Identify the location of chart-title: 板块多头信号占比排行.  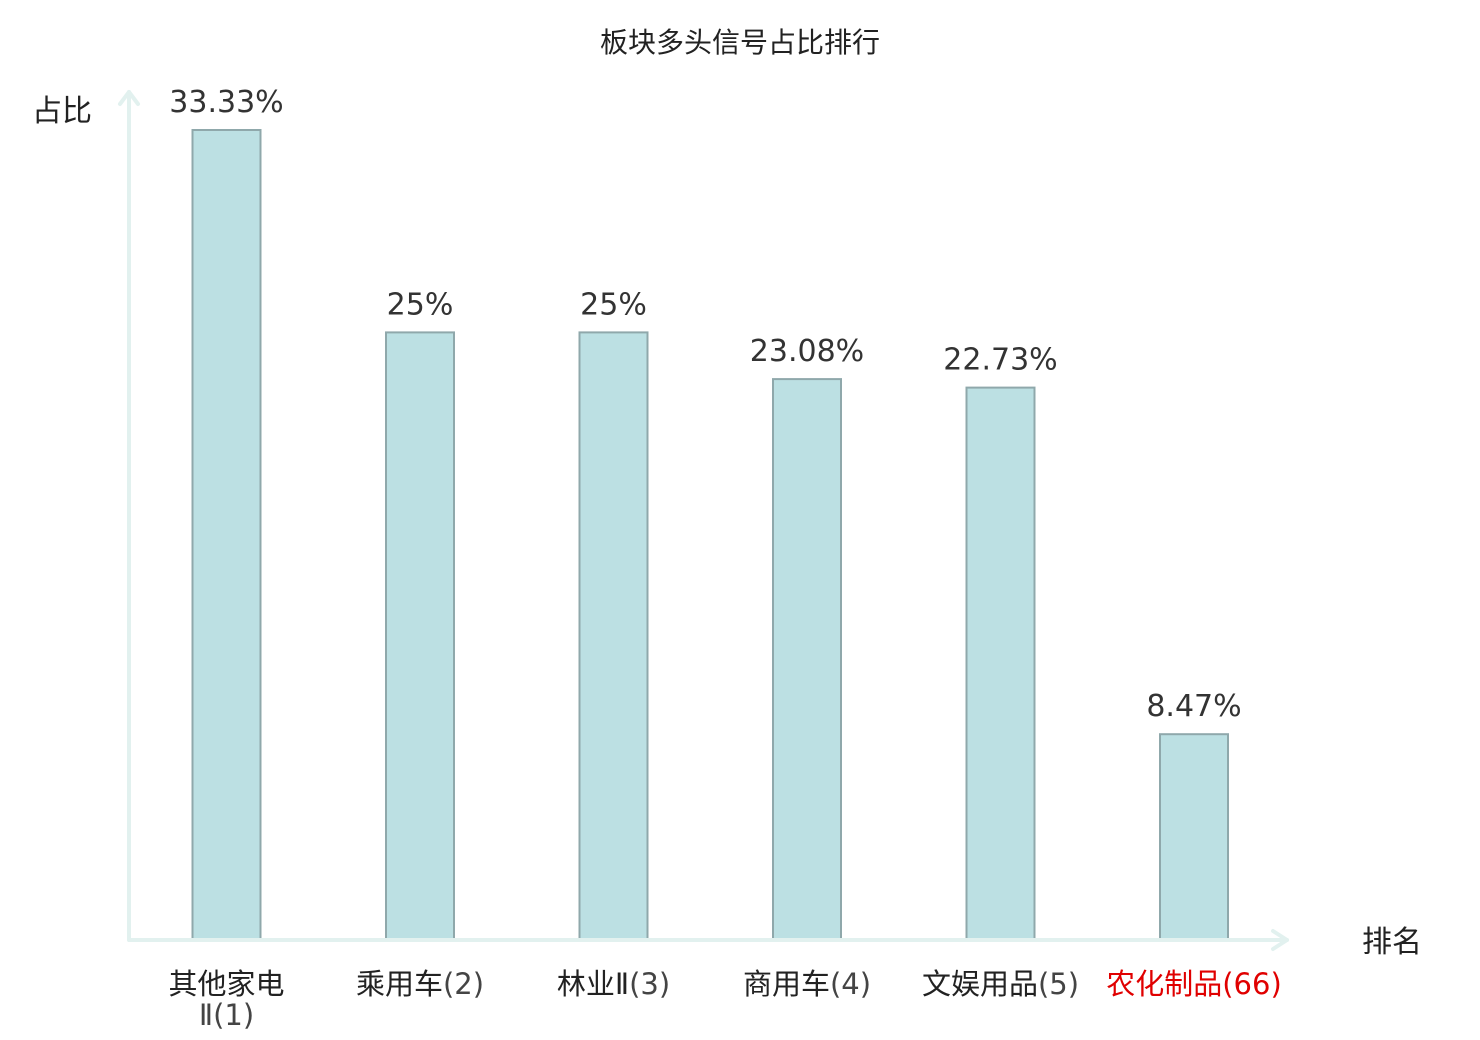
(740, 42).